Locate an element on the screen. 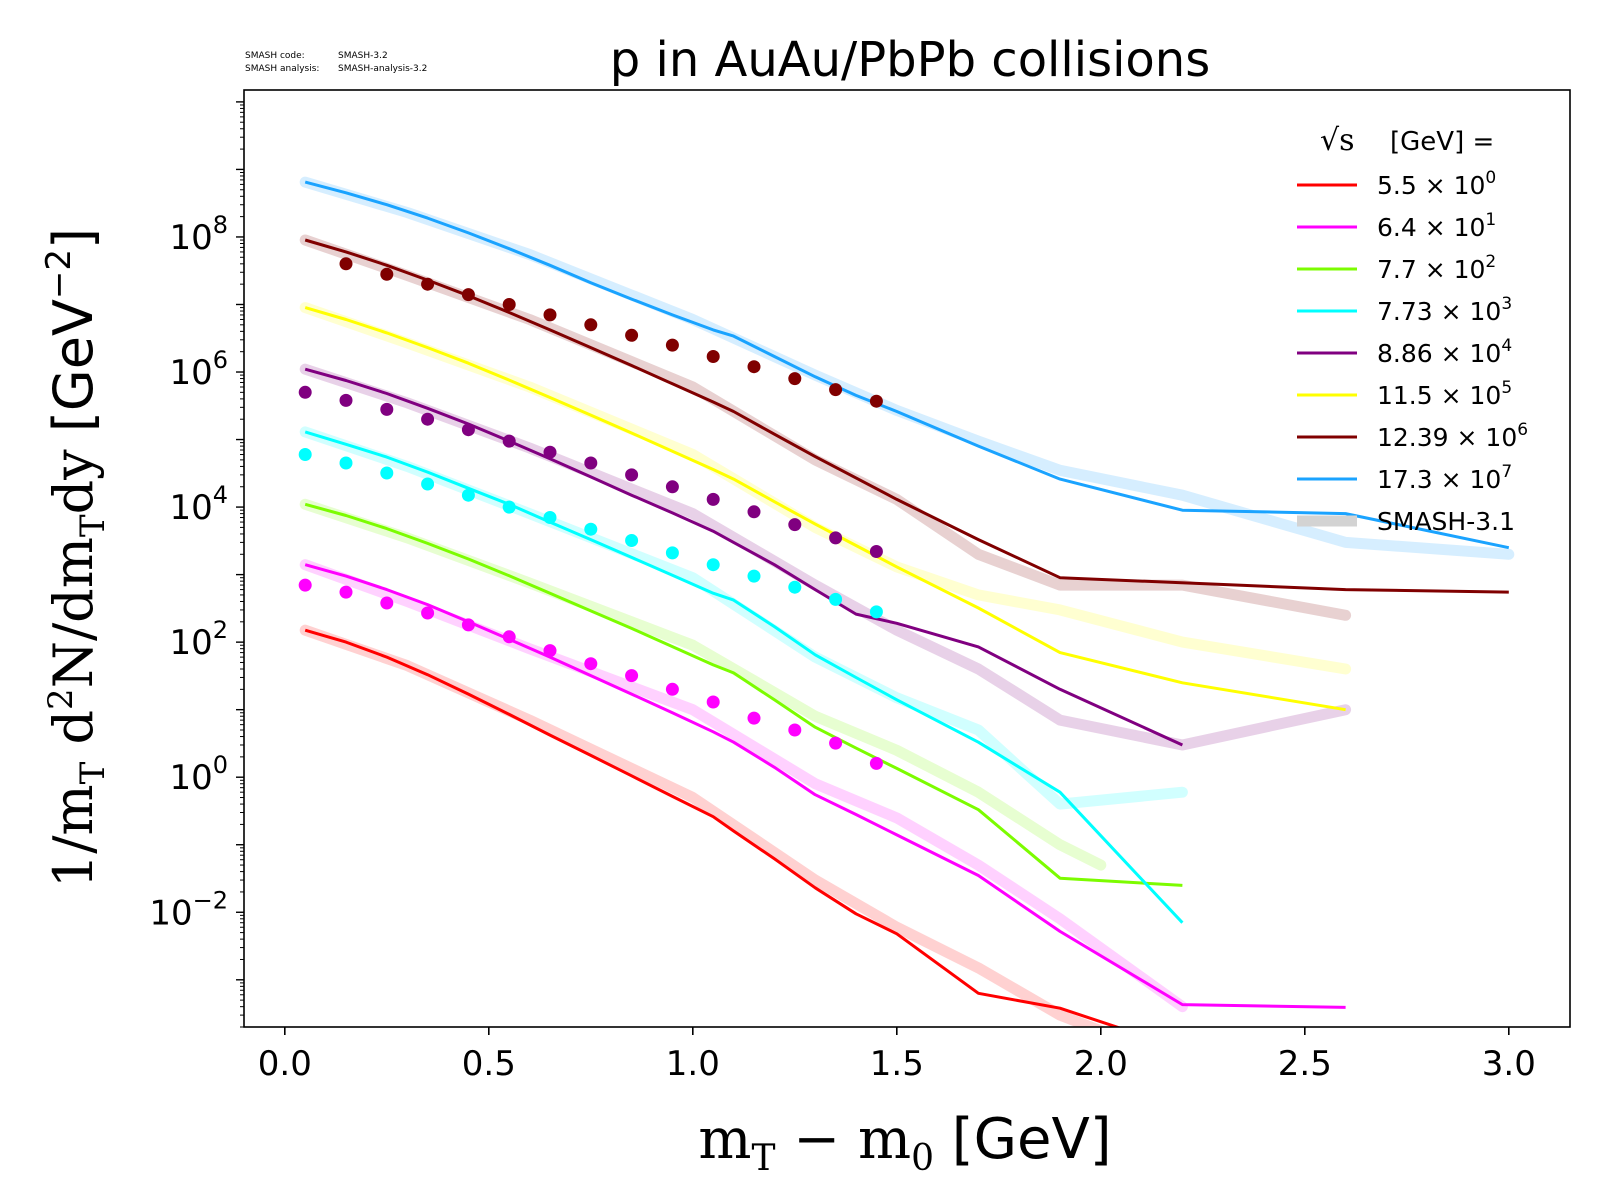 This screenshot has height=1200, width=1600. legend-label-5: 11.5 × 105 is located at coordinates (1444, 394).